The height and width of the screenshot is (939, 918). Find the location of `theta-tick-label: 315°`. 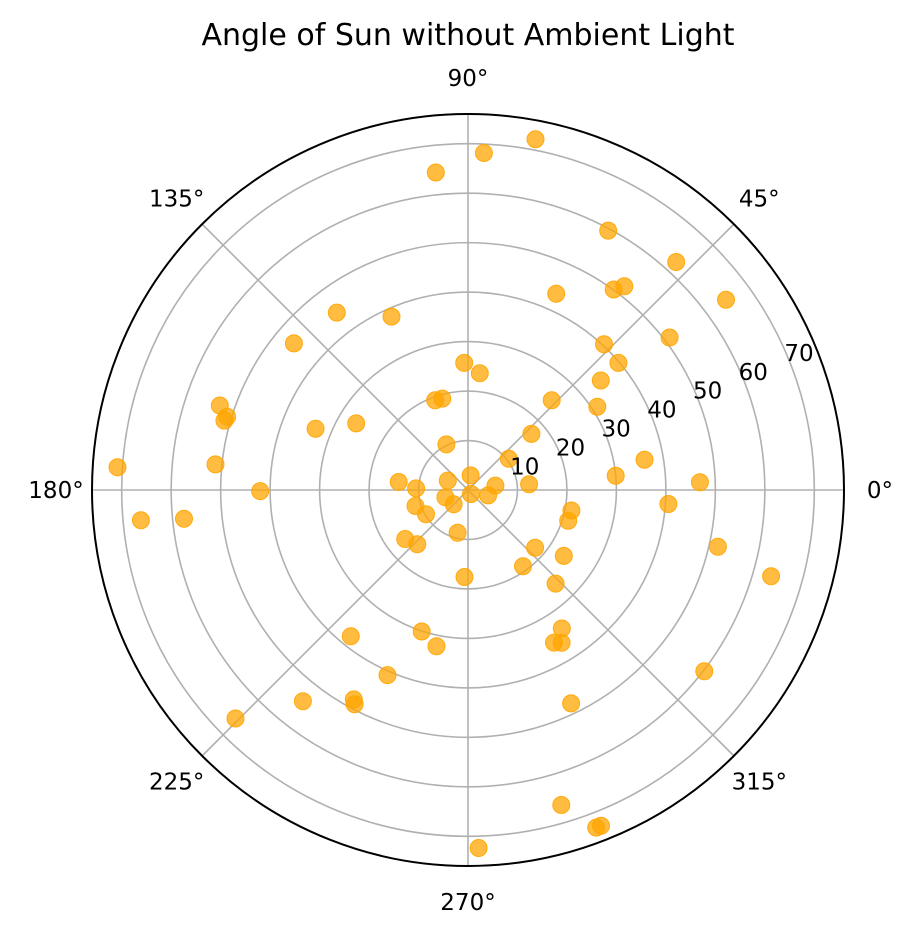

theta-tick-label: 315° is located at coordinates (759, 782).